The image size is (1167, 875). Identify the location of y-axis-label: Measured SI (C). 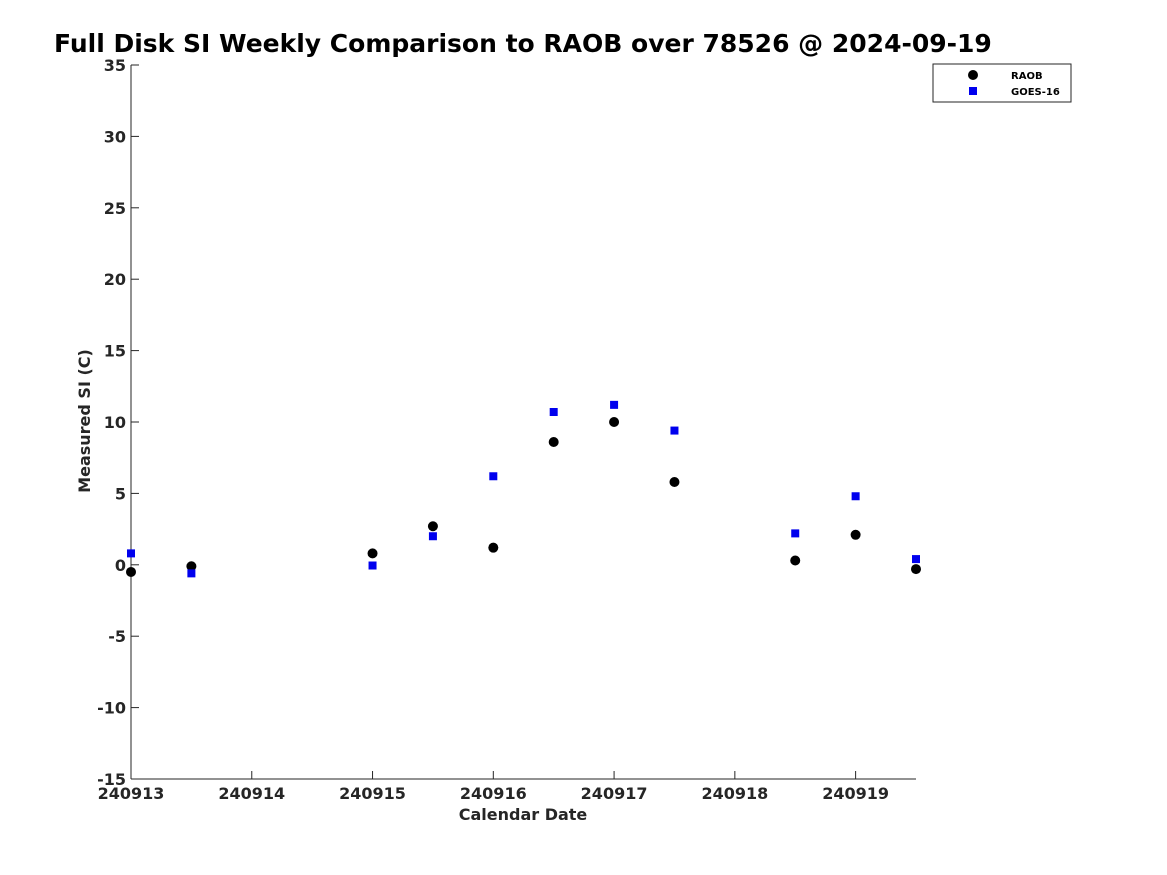
(84, 421).